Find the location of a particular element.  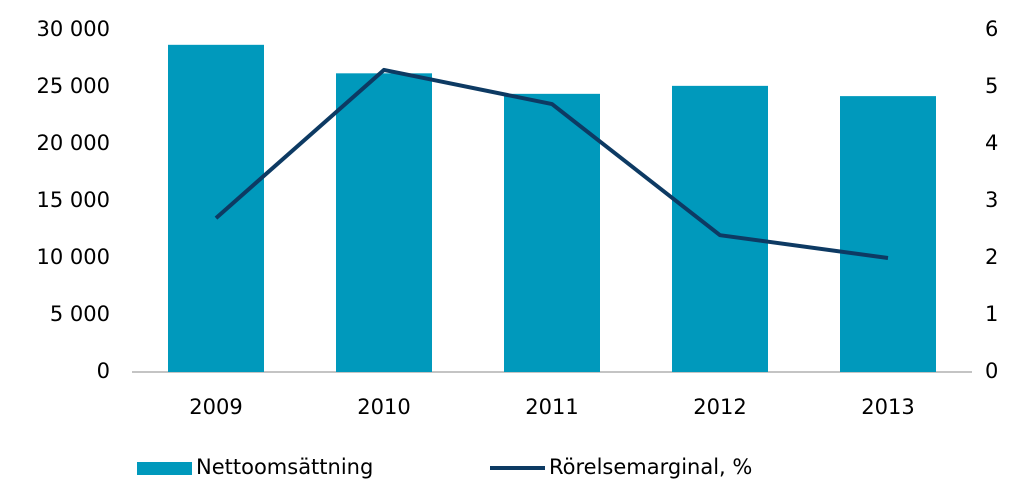

x-tick-label: 2009 is located at coordinates (215, 407).